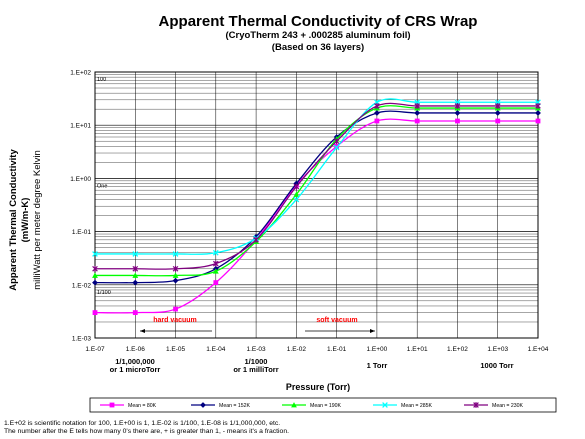 This screenshot has width=585, height=439. Describe the element at coordinates (95, 349) in the screenshot. I see `x-tick-label: 1.E-07` at that location.